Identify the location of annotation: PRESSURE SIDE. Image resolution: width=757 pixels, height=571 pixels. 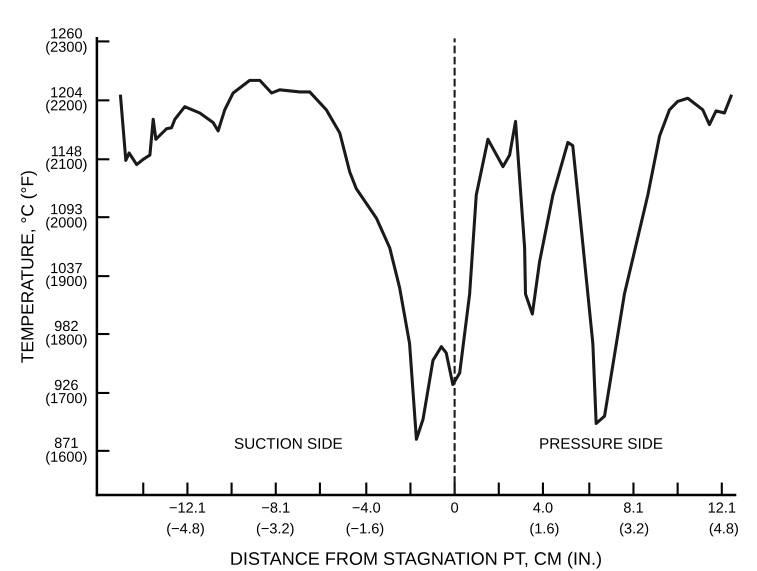
(601, 443).